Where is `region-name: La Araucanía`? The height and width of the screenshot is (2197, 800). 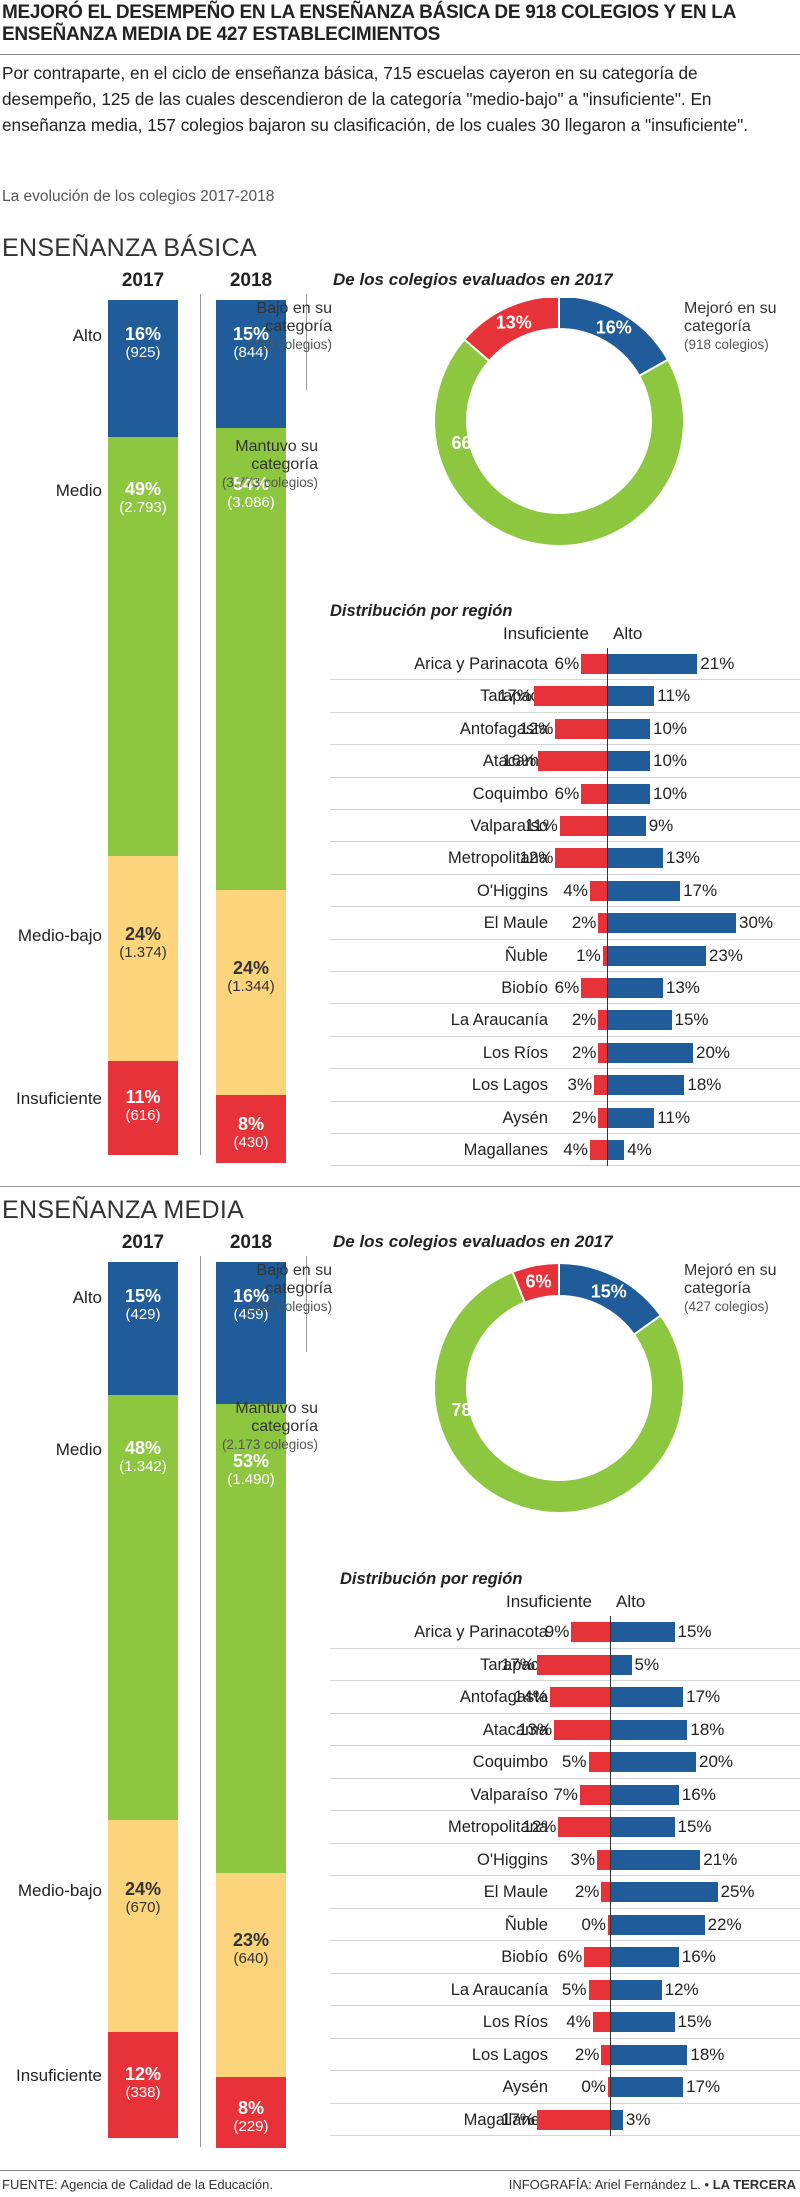 region-name: La Araucanía is located at coordinates (499, 1989).